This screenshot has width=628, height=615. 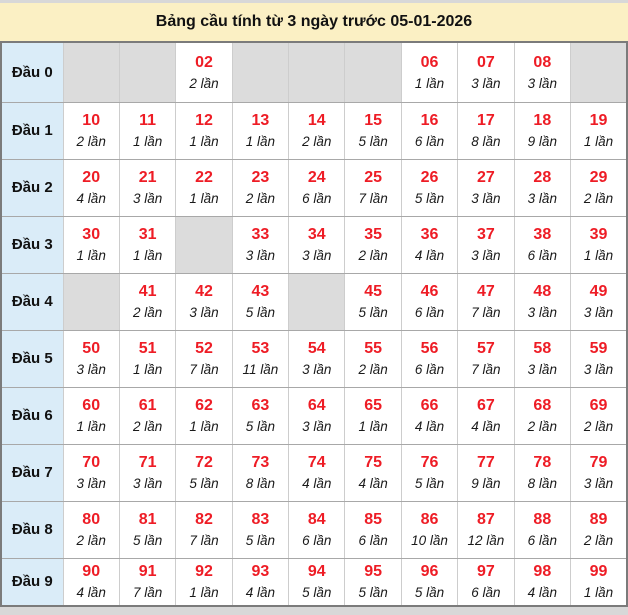 I want to click on cell-number: 84, so click(x=316, y=519).